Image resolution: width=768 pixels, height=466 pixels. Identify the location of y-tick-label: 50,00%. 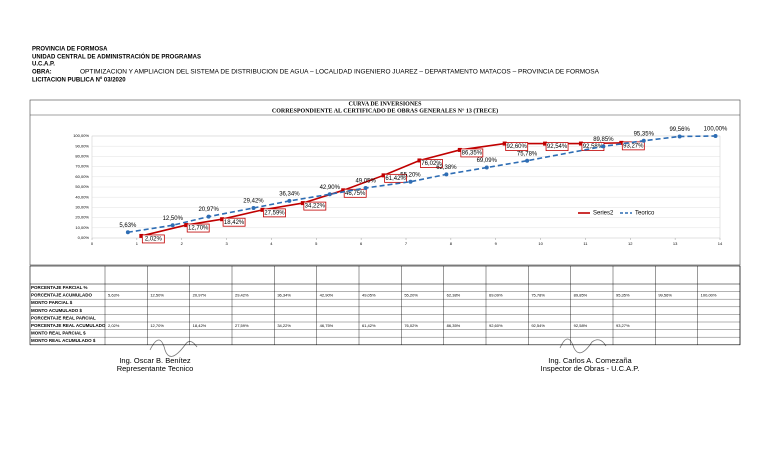
(82, 186).